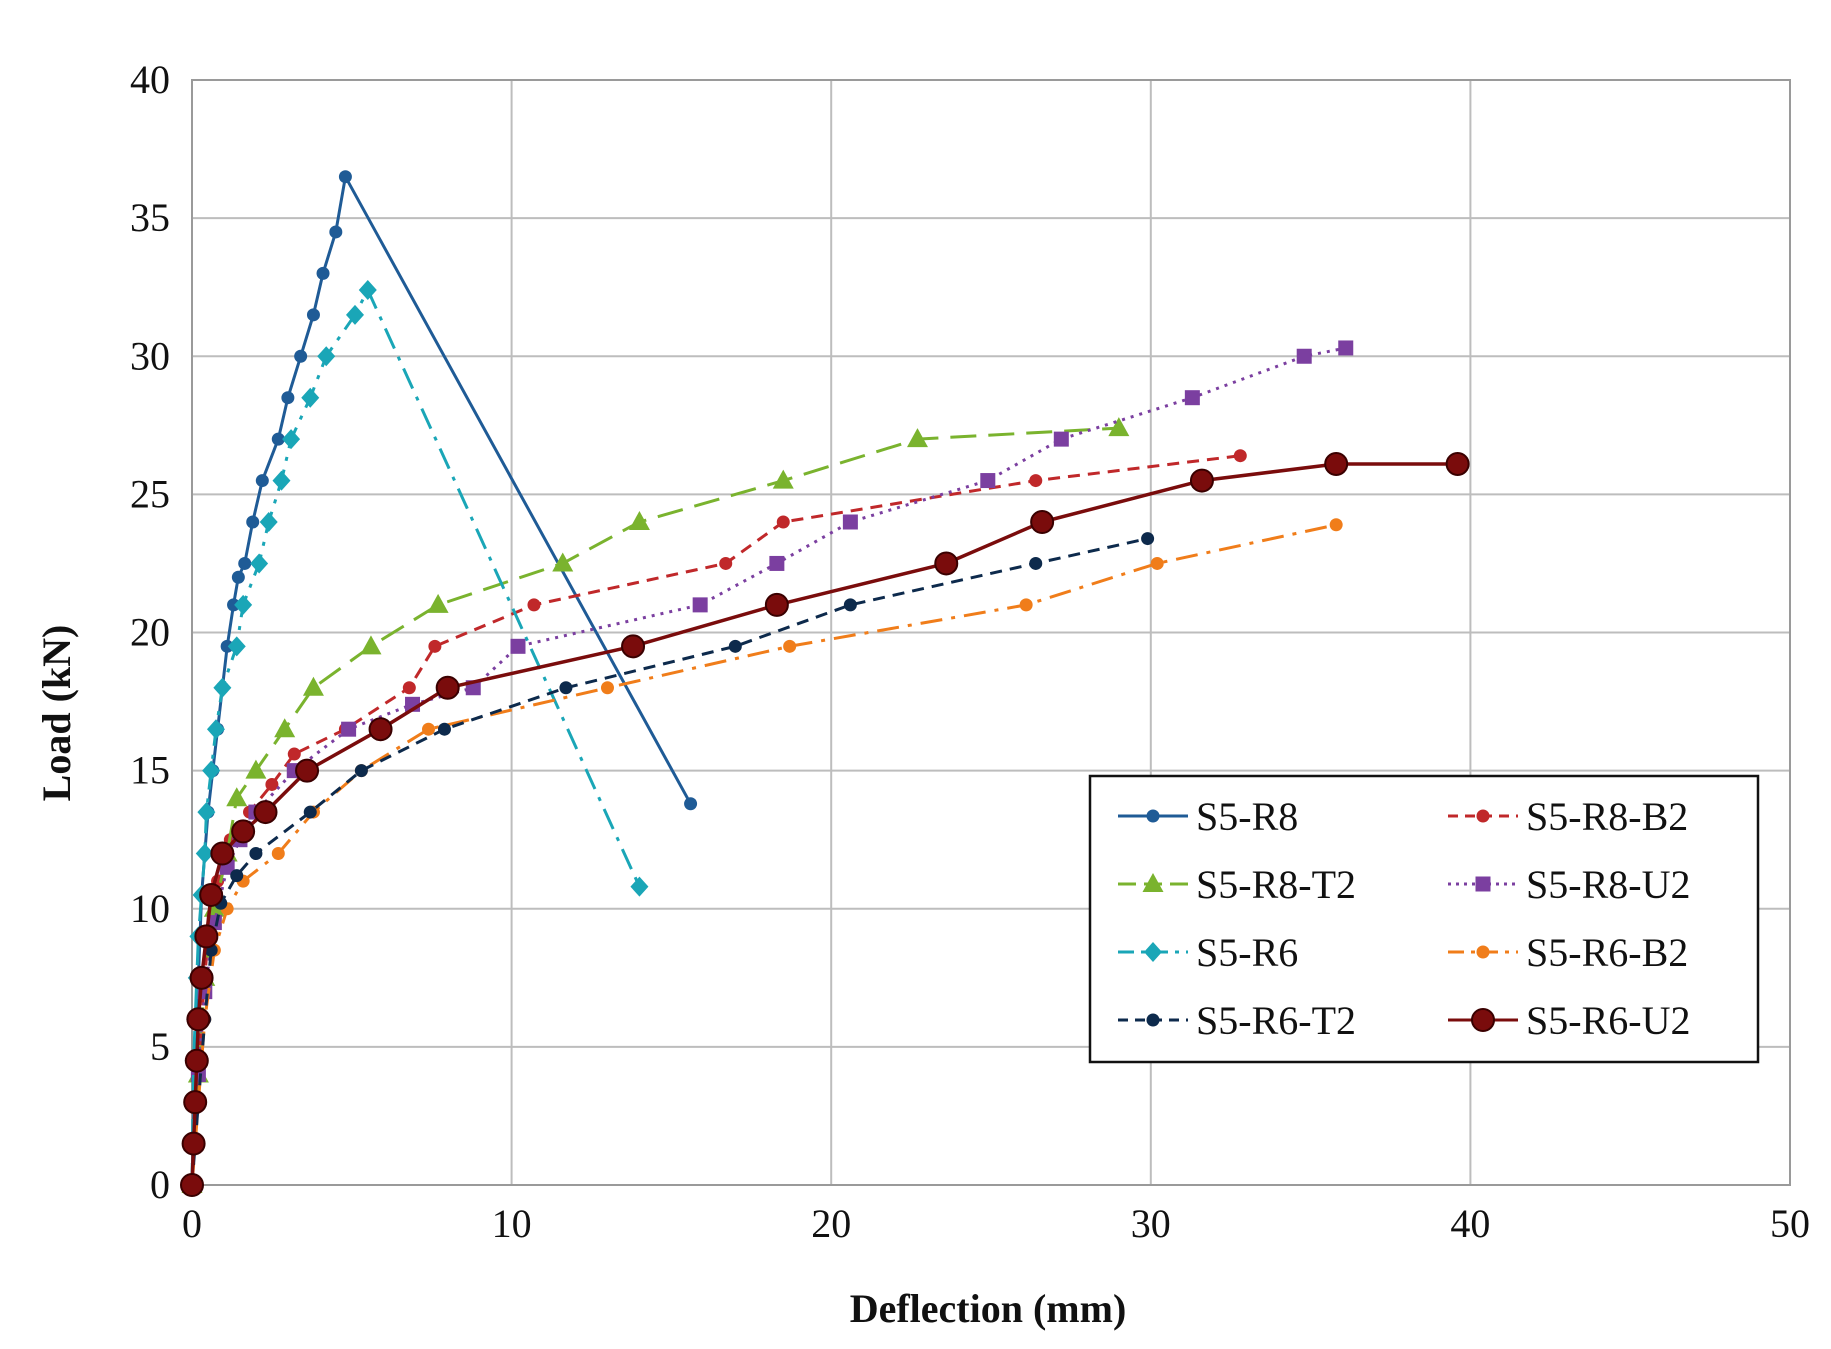  What do you see at coordinates (56, 713) in the screenshot?
I see `y-axis-title: Load (kN)` at bounding box center [56, 713].